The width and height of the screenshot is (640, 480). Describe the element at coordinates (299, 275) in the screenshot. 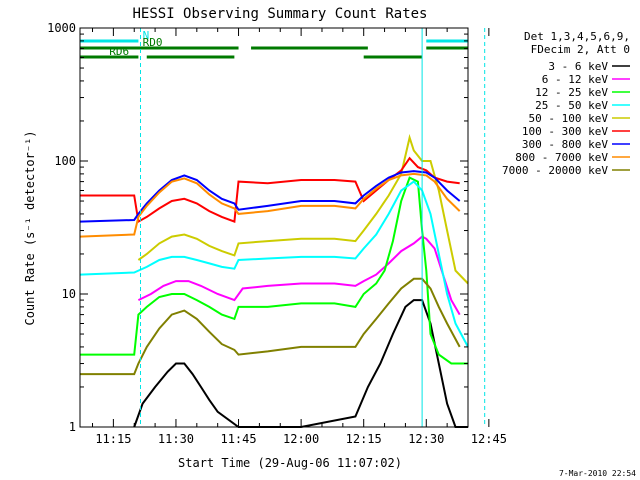

I see `series-line-6-12-kev` at that location.